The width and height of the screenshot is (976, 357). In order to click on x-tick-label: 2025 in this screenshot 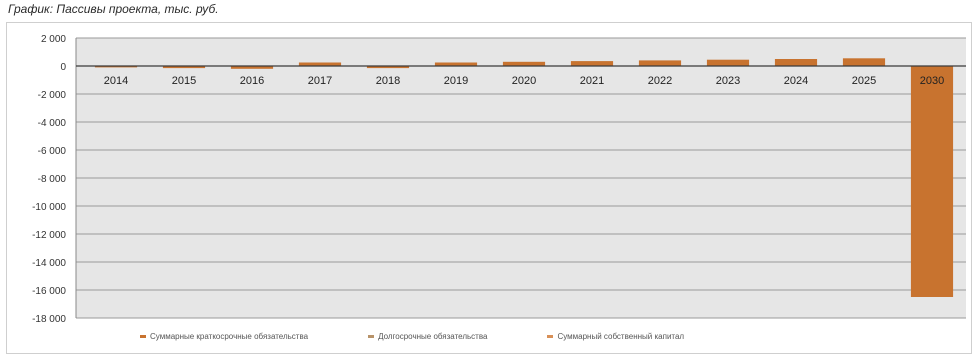, I will do `click(864, 81)`.